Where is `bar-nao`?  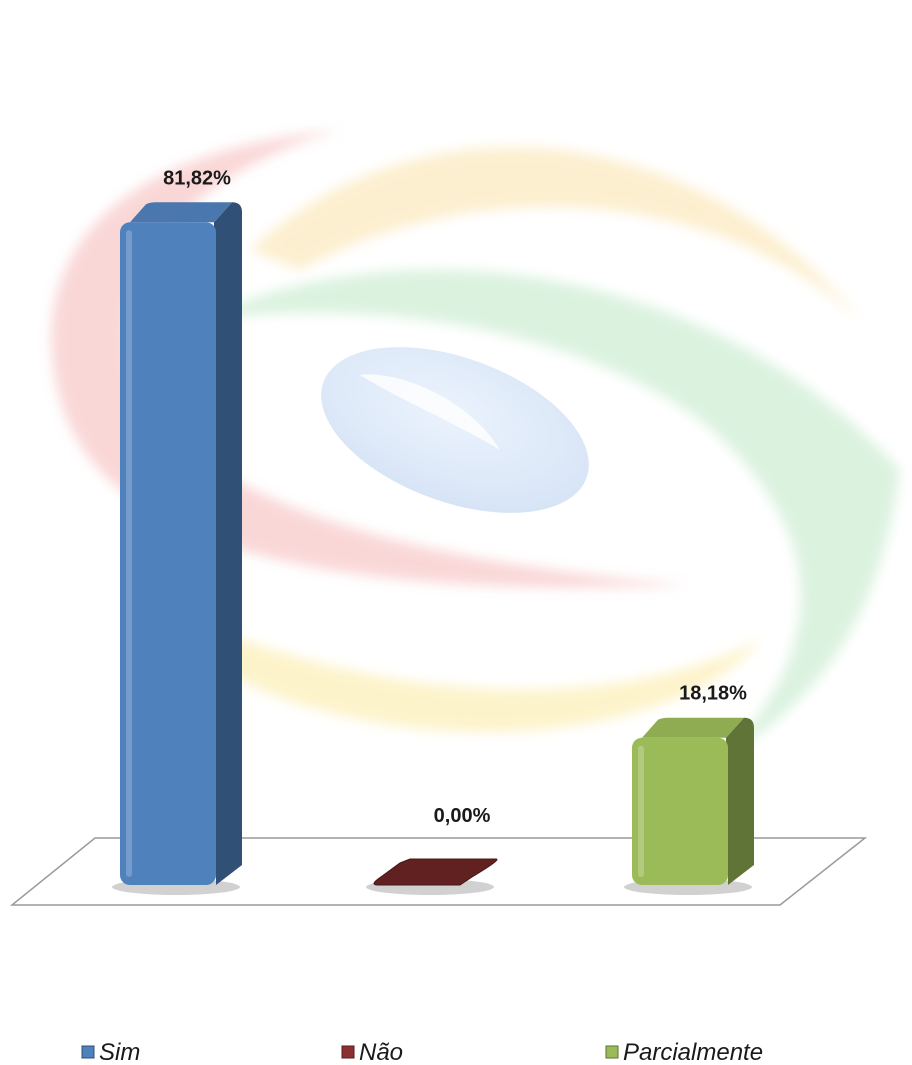 bar-nao is located at coordinates (432, 876).